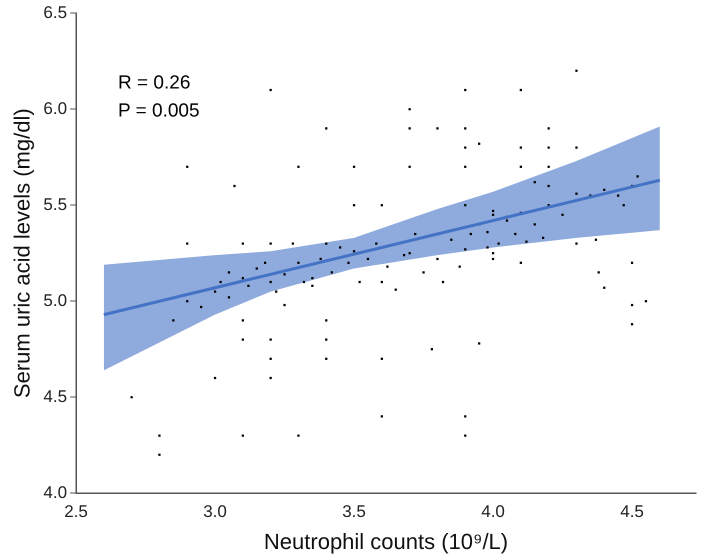  What do you see at coordinates (493, 512) in the screenshot?
I see `x-tick-label: 4.0` at bounding box center [493, 512].